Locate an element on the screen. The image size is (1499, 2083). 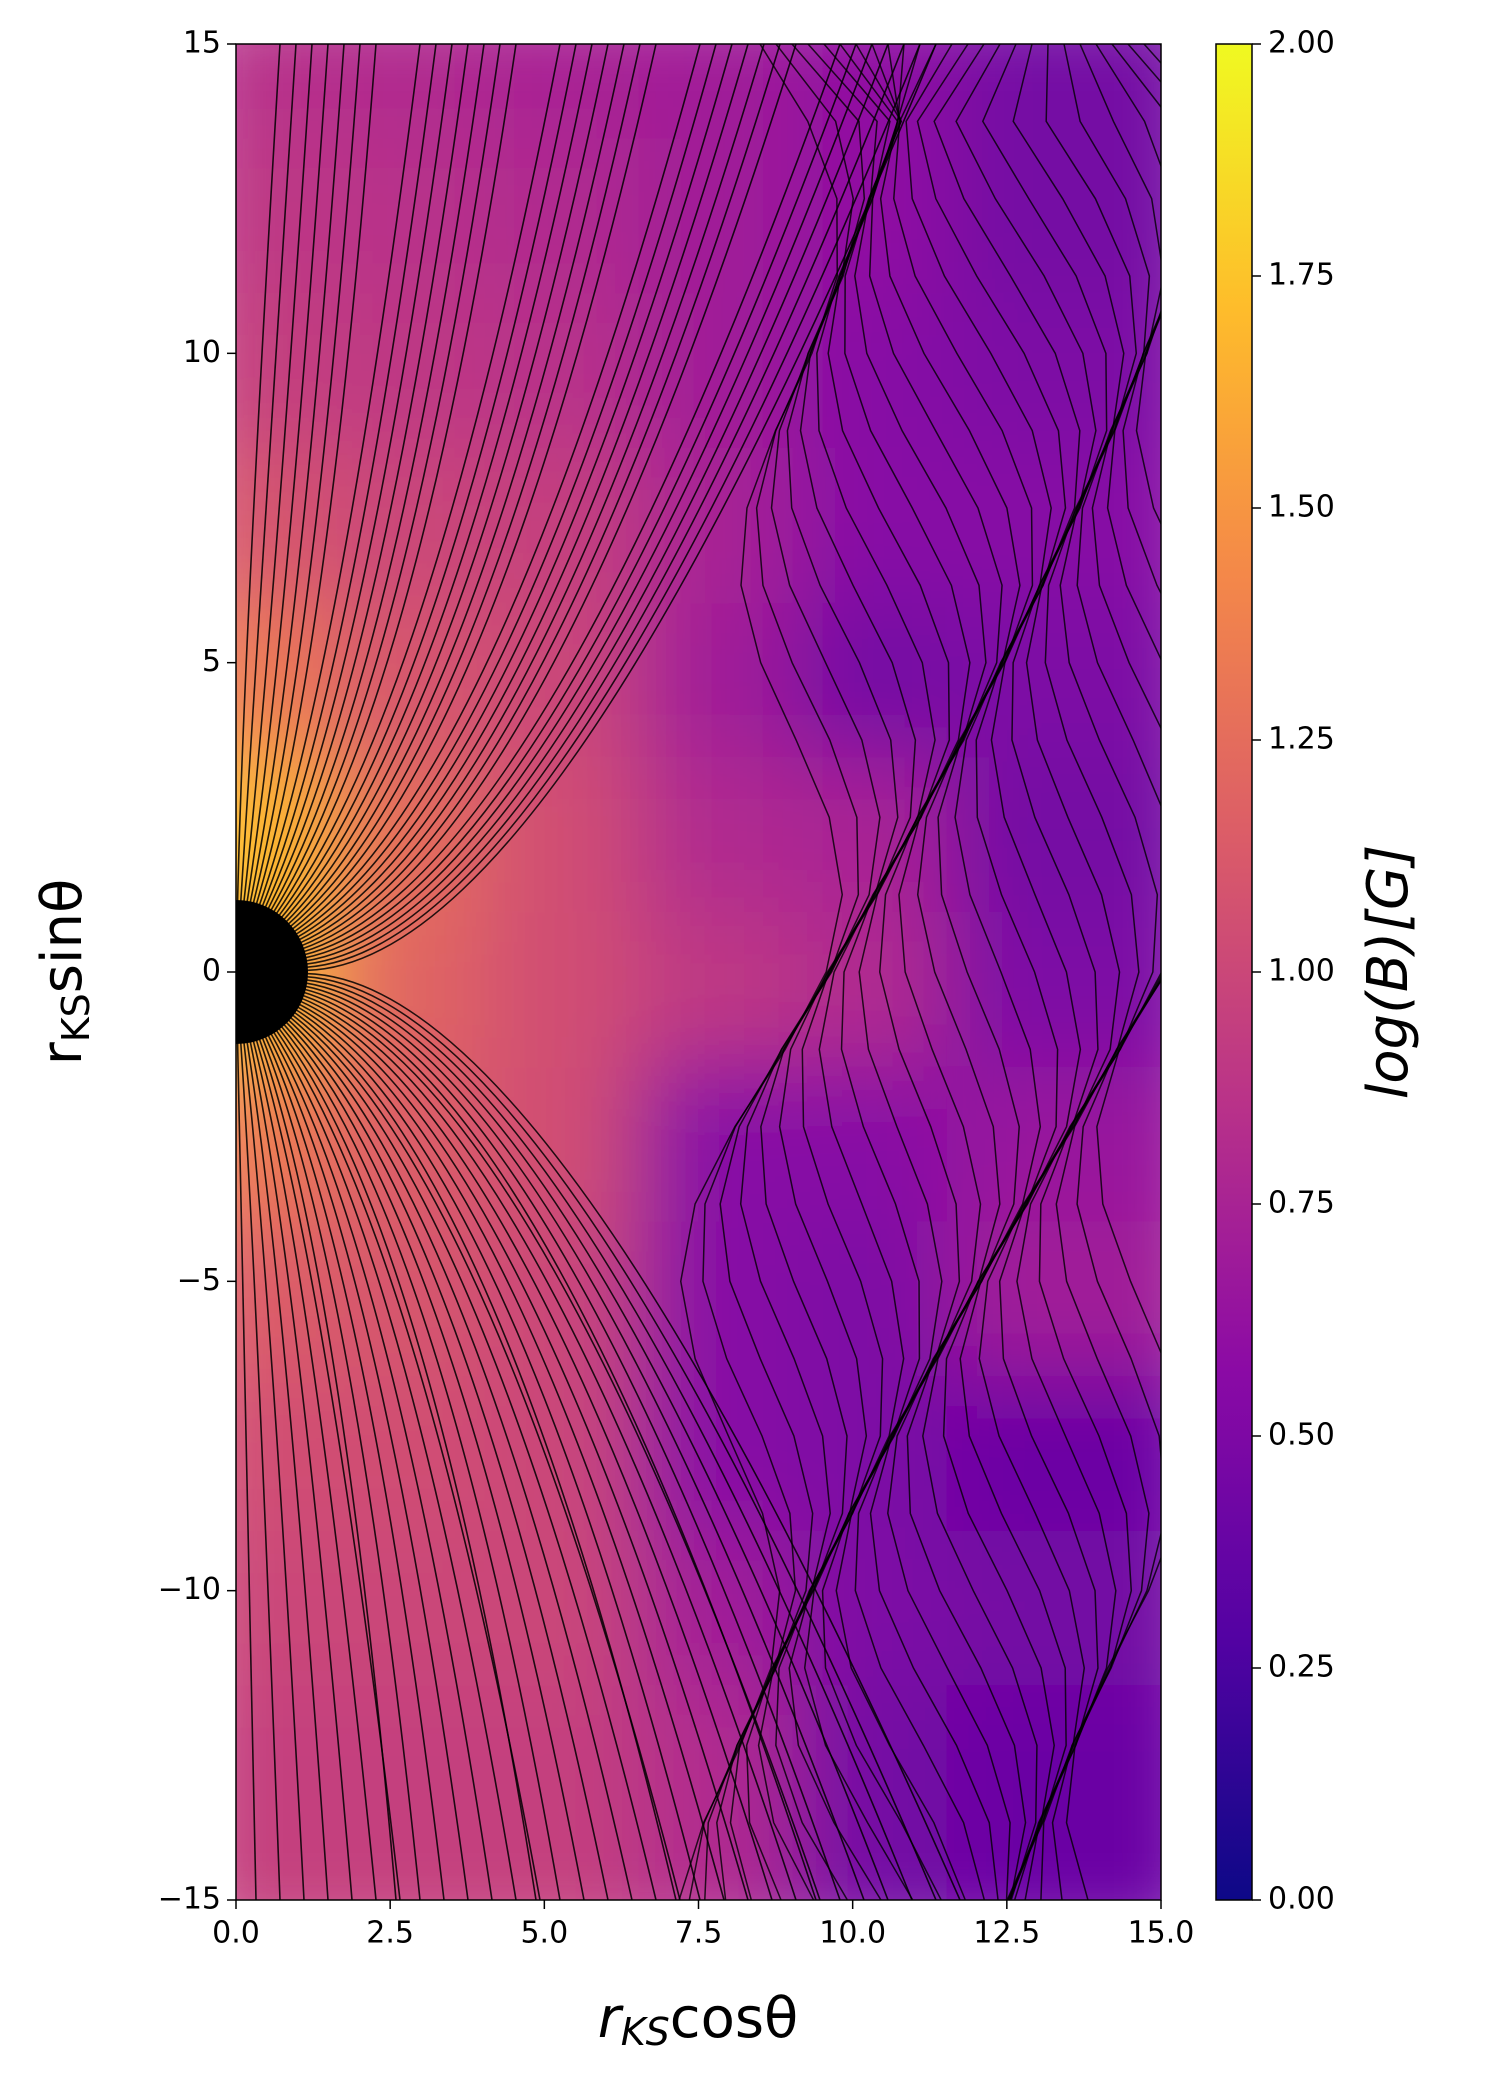
x-tick-label: 10.0 is located at coordinates (852, 1933).